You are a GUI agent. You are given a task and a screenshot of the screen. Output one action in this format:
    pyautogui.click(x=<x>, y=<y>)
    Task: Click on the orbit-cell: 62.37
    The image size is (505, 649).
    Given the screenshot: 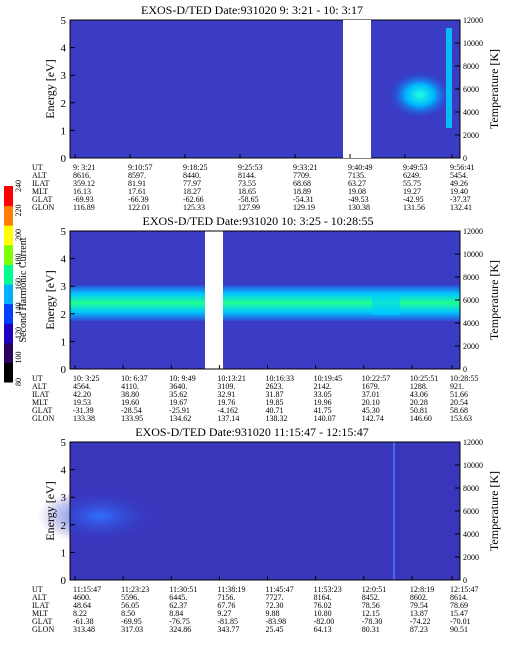 What is the action you would take?
    pyautogui.click(x=178, y=605)
    